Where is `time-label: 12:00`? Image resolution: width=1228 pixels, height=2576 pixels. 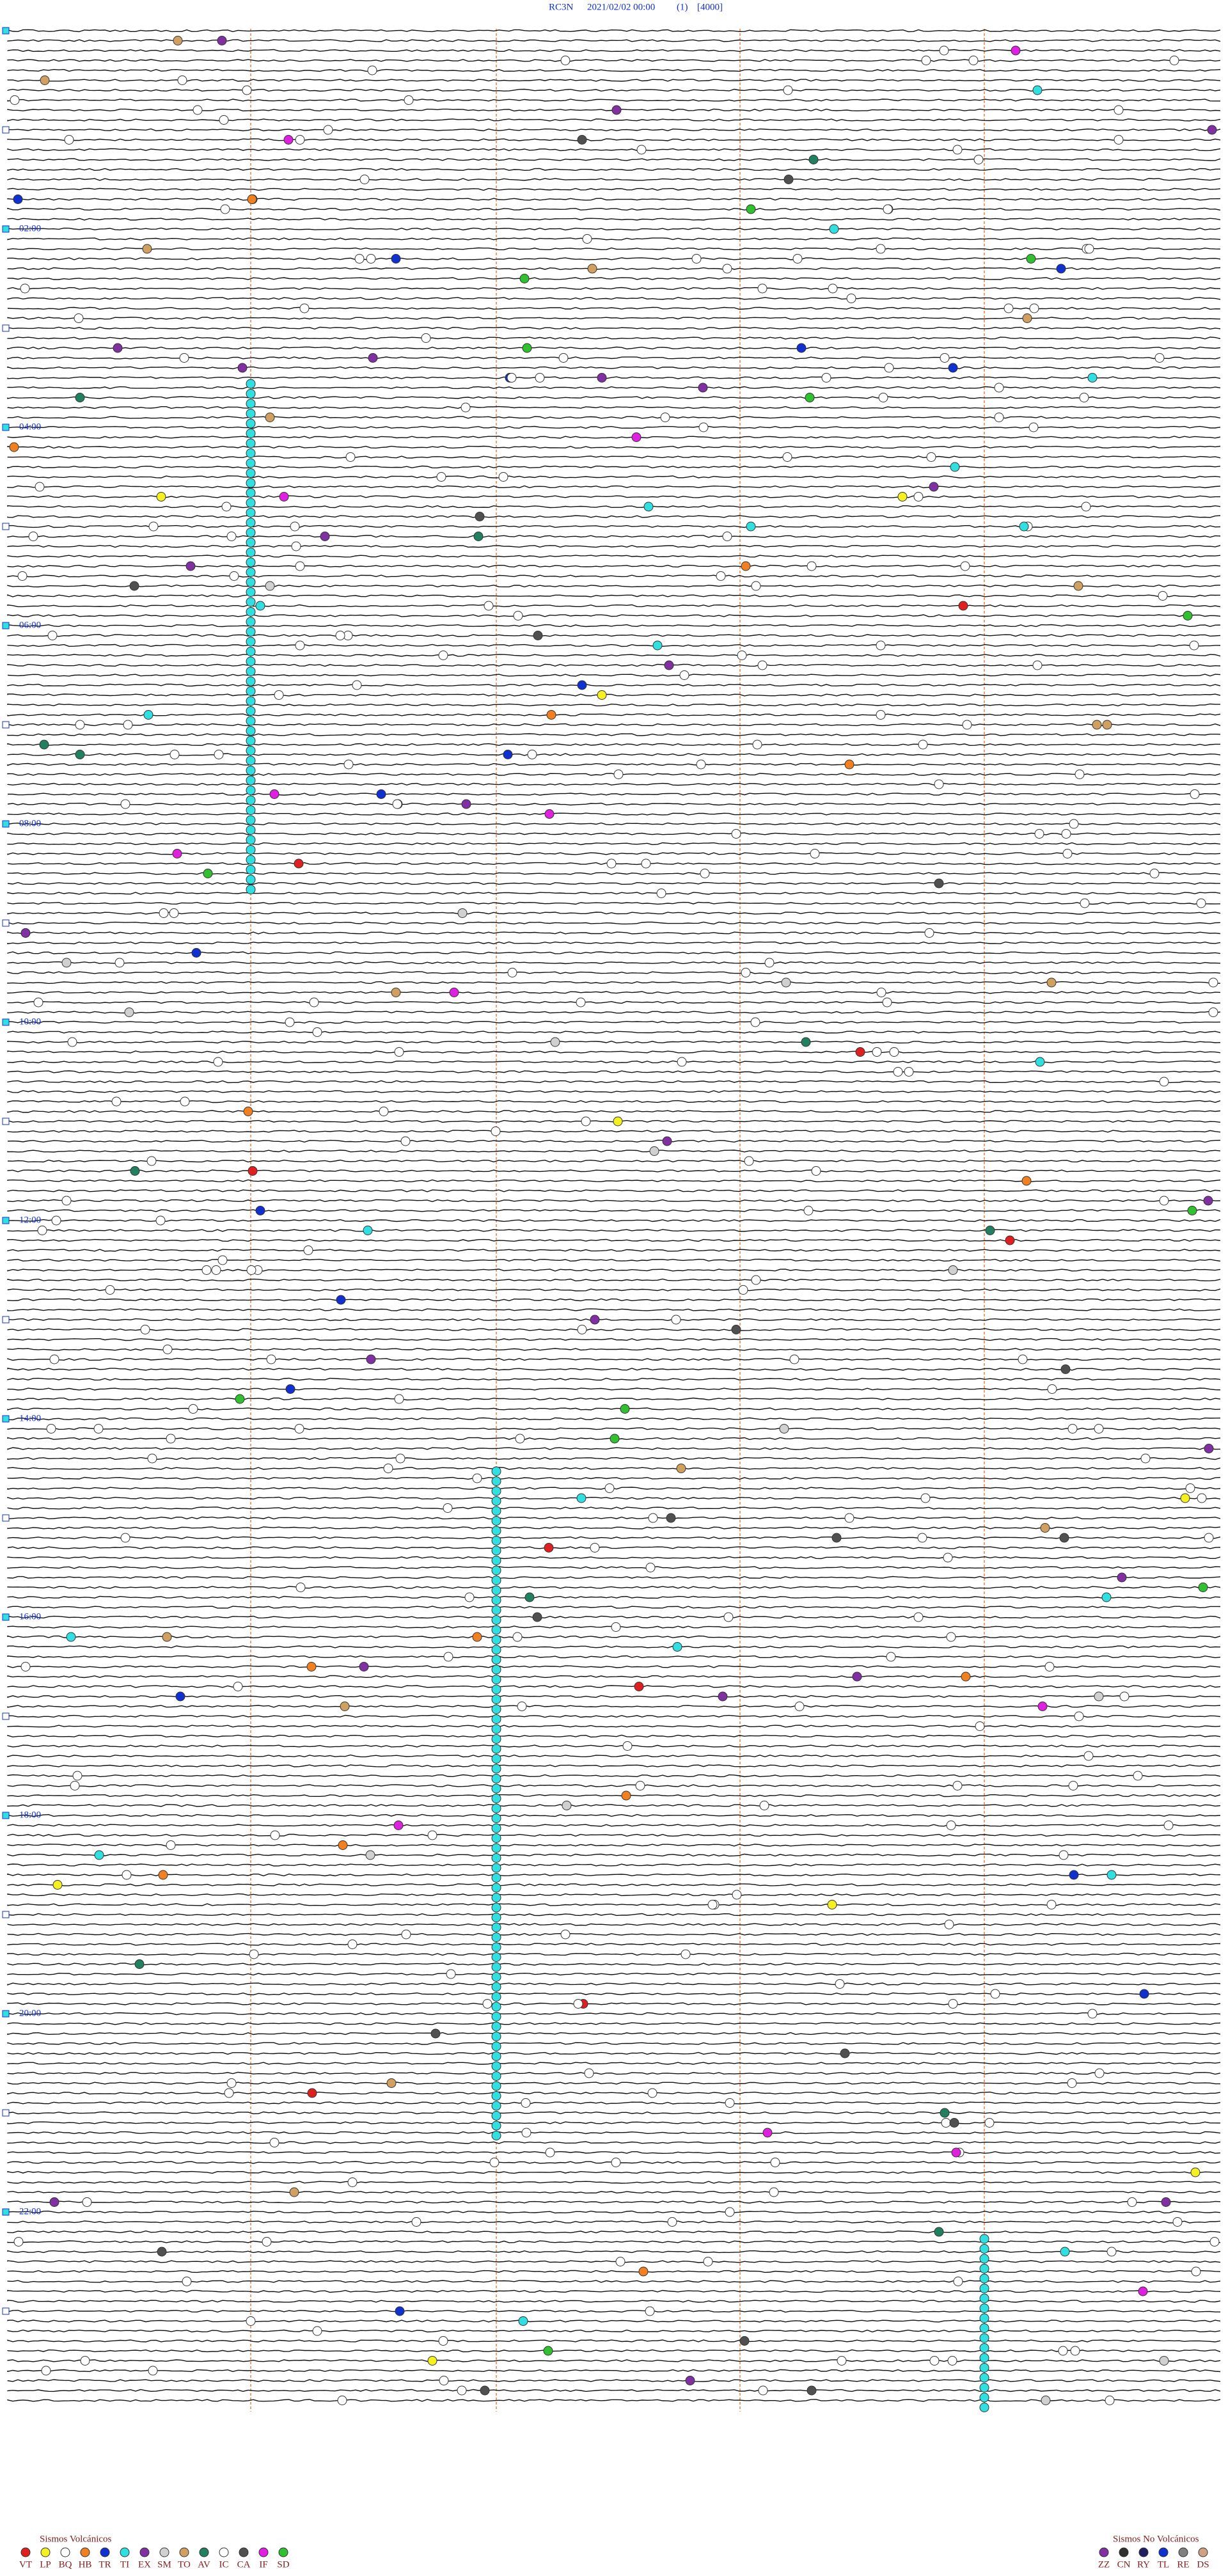 time-label: 12:00 is located at coordinates (30, 1220).